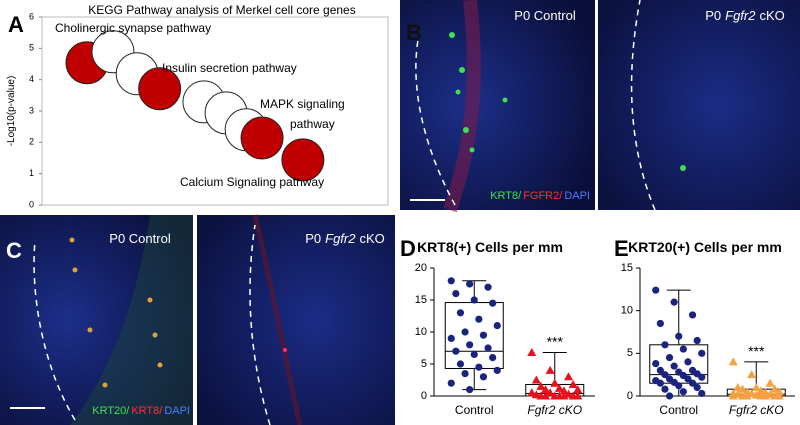 The width and height of the screenshot is (800, 425). I want to click on x-tick-label: Control, so click(474, 410).